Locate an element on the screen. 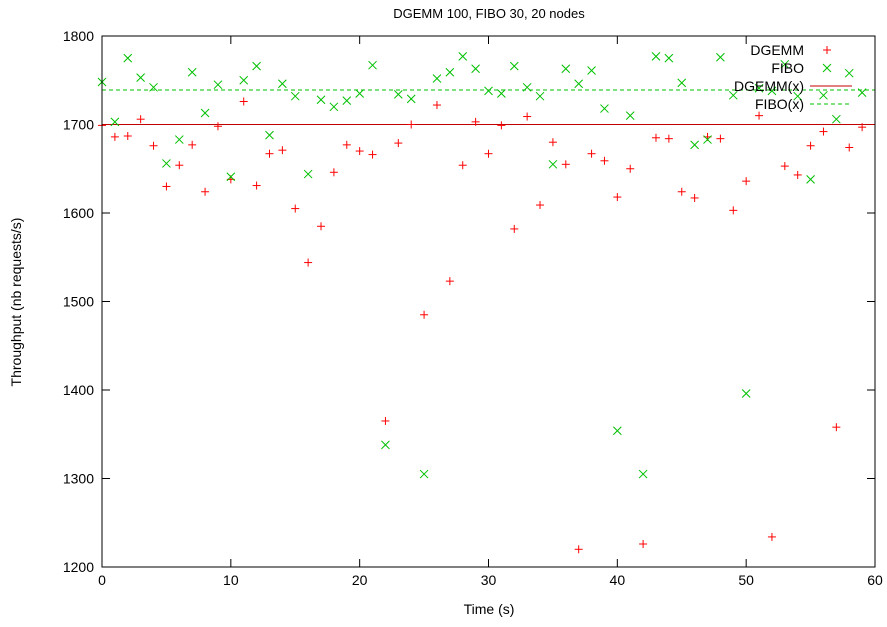 This screenshot has width=887, height=627. x-tick-label: 40 is located at coordinates (618, 580).